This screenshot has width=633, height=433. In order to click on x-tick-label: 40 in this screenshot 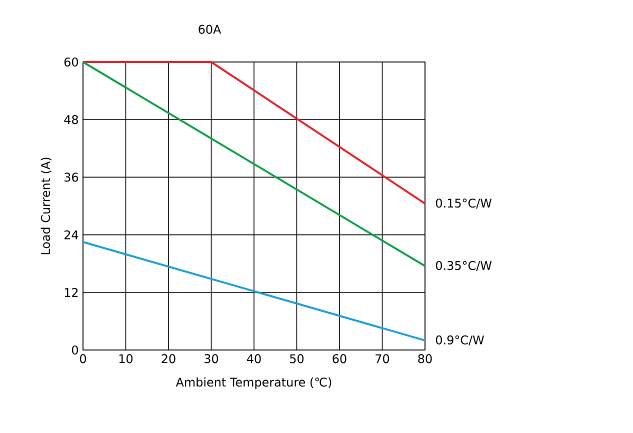, I will do `click(253, 359)`.